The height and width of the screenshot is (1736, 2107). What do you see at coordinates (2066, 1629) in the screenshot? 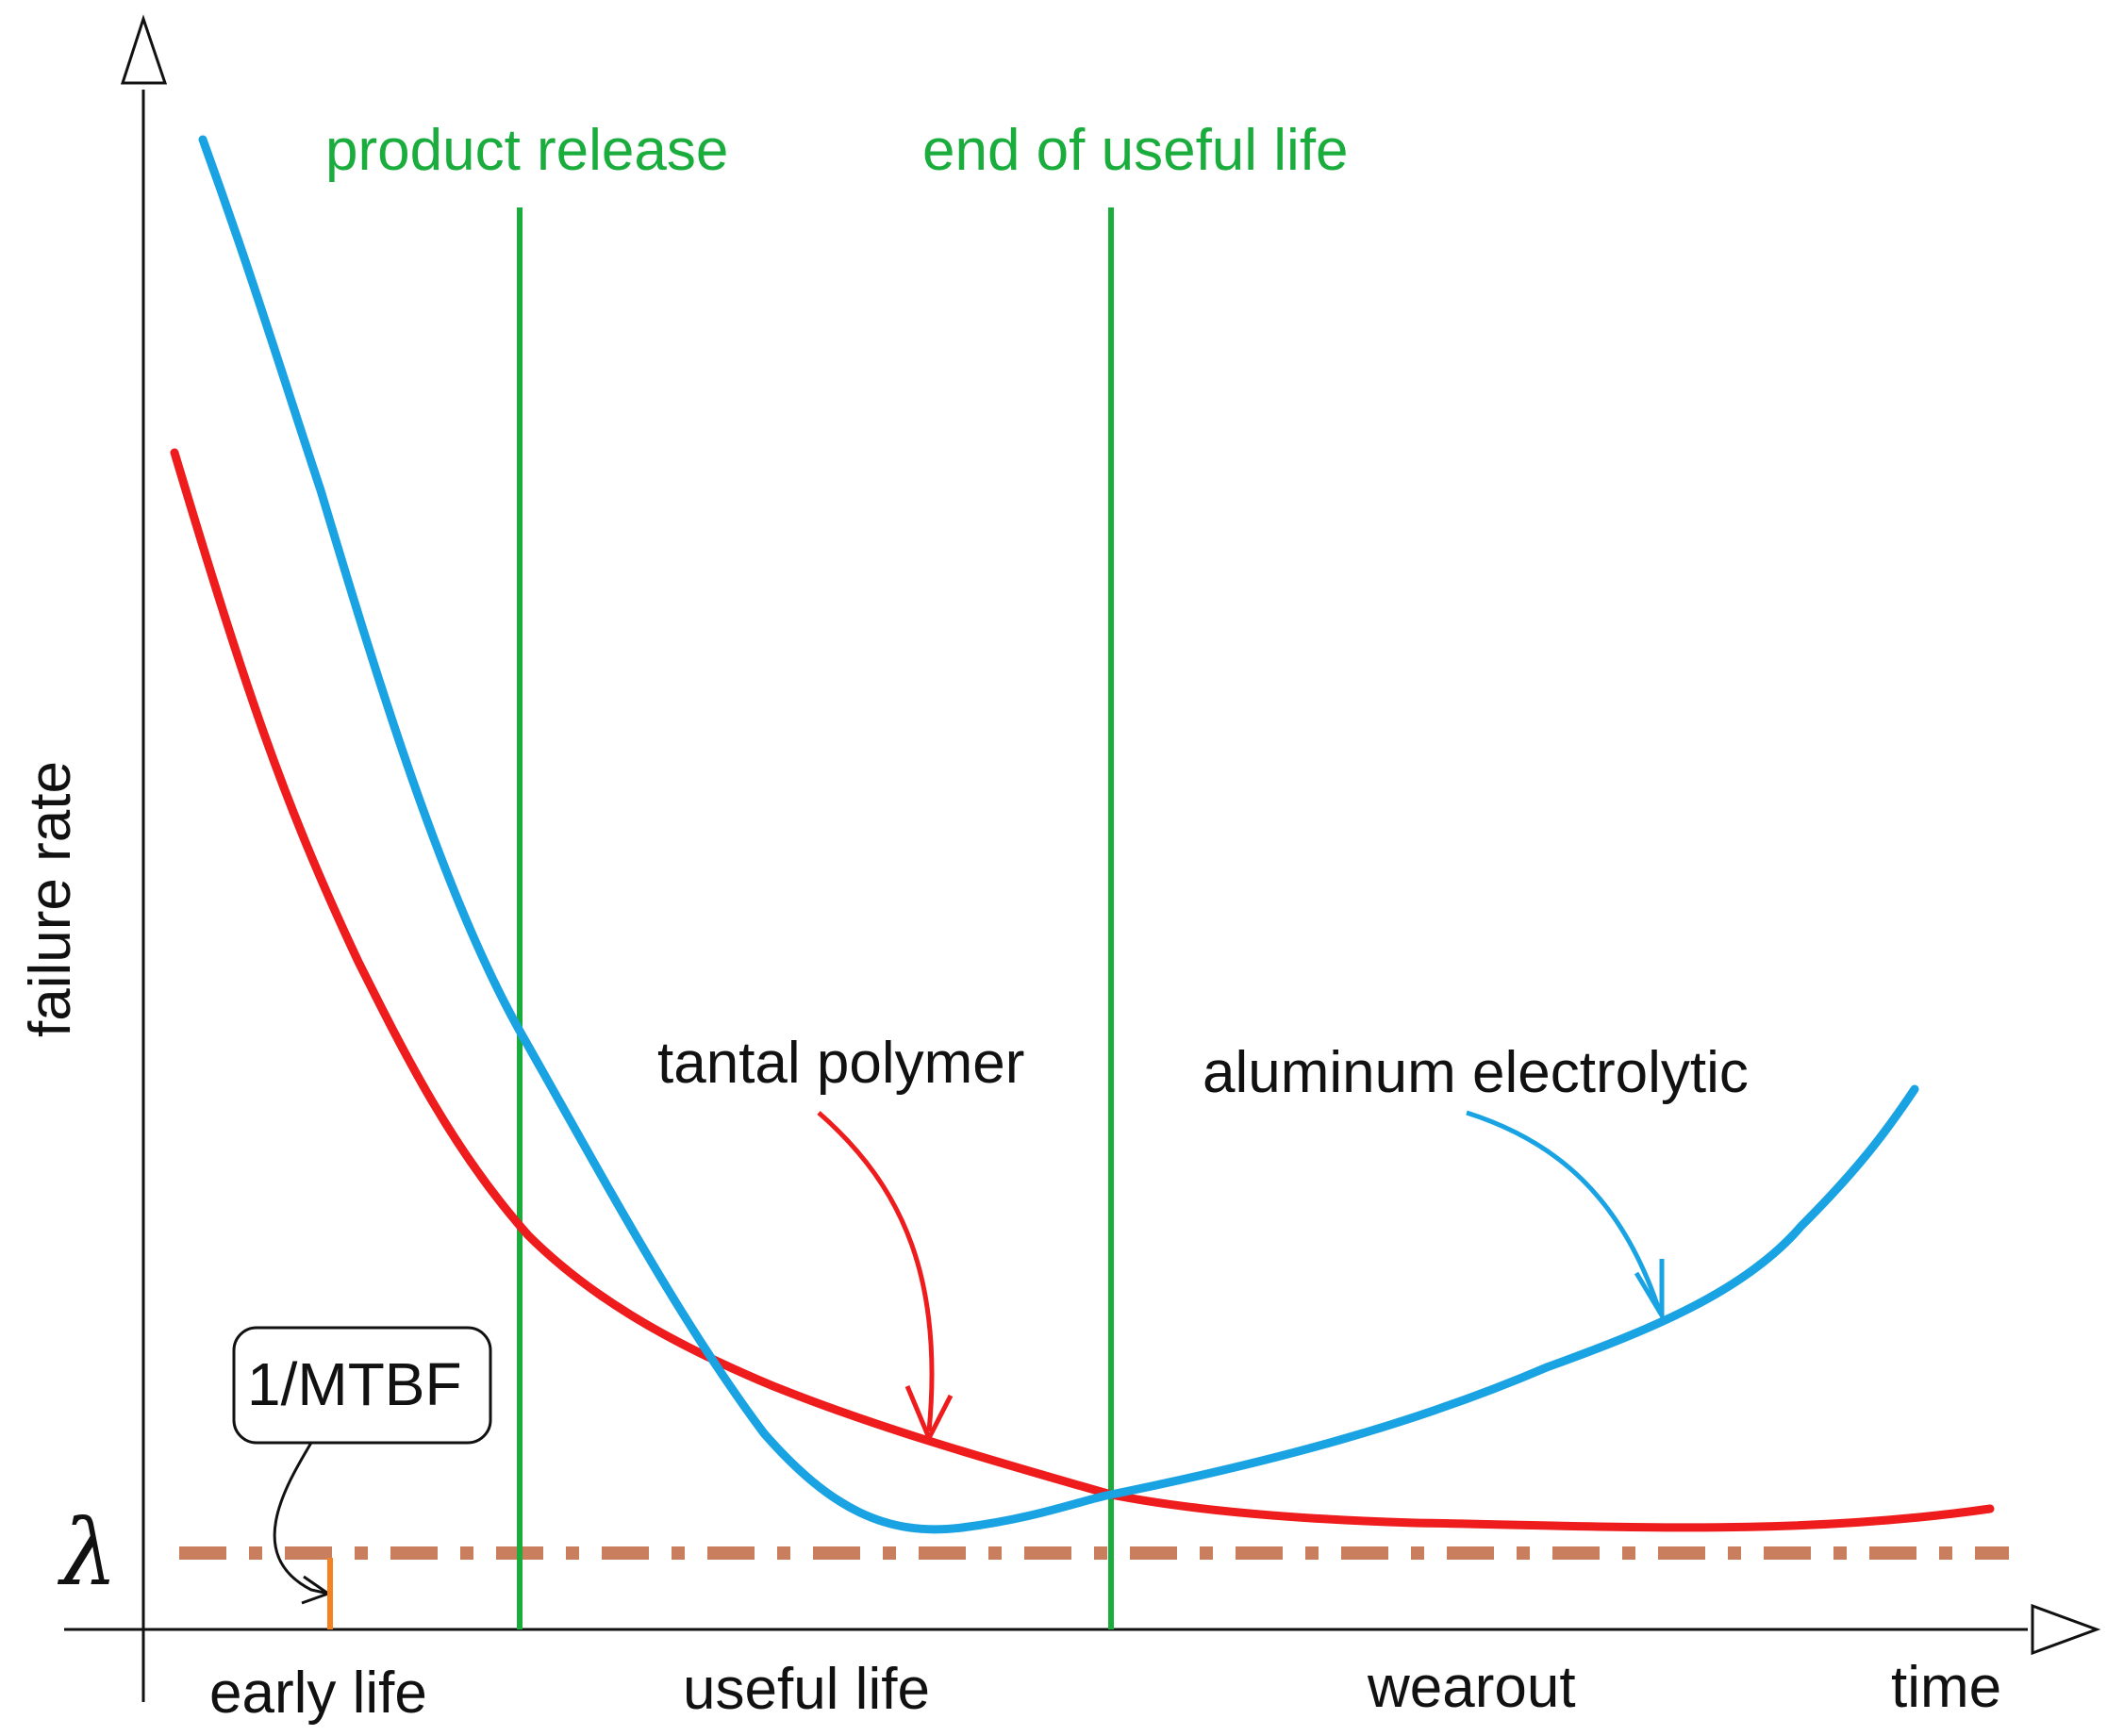
I see `x-axis-arrow-icon` at bounding box center [2066, 1629].